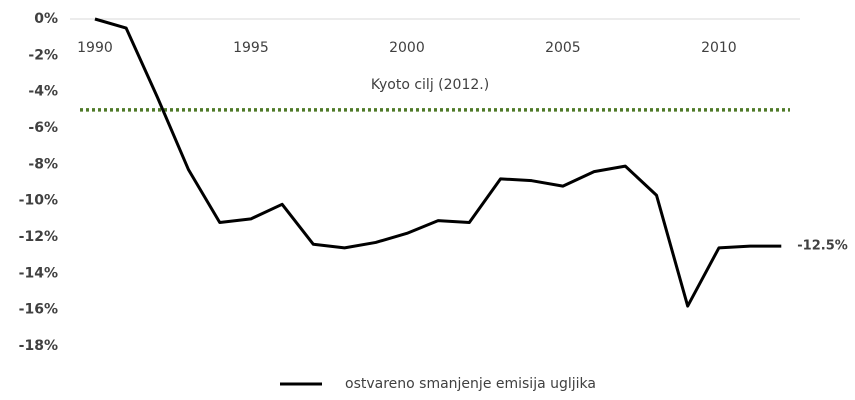  What do you see at coordinates (43, 55) in the screenshot?
I see `y-tick-label: -2%` at bounding box center [43, 55].